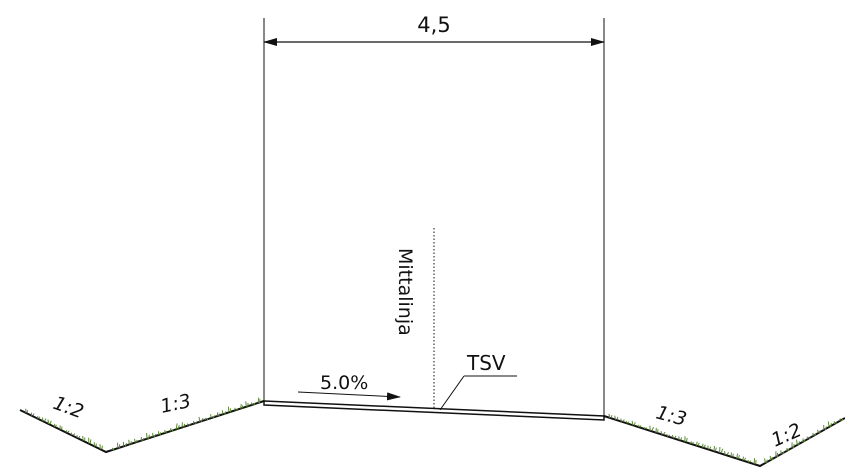 Image resolution: width=845 pixels, height=472 pixels. Describe the element at coordinates (349, 396) in the screenshot. I see `crossfall-arrow` at that location.